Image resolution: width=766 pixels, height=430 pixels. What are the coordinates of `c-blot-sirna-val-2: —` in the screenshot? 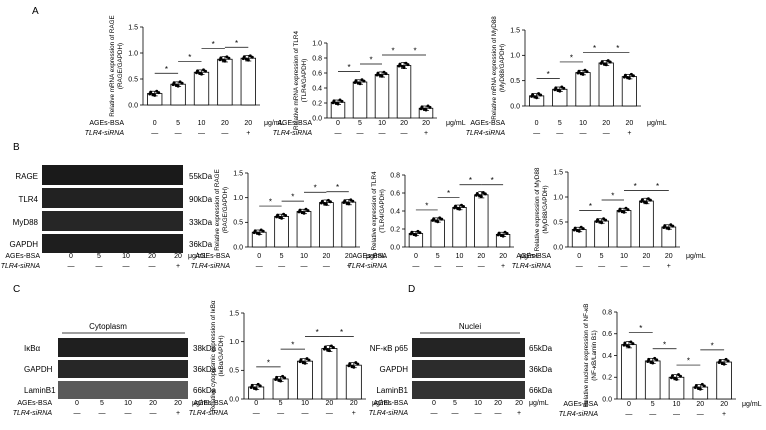 It's located at (128, 413).